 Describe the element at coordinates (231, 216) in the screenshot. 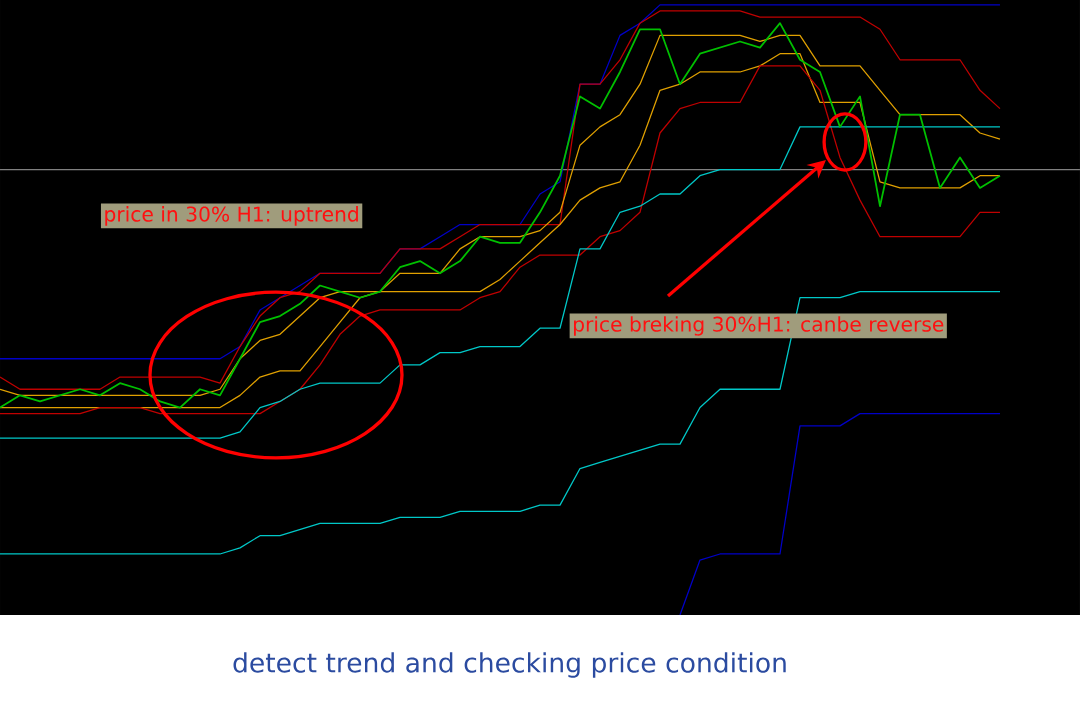

I see `annotation: price in 30% H1: uptrend` at that location.